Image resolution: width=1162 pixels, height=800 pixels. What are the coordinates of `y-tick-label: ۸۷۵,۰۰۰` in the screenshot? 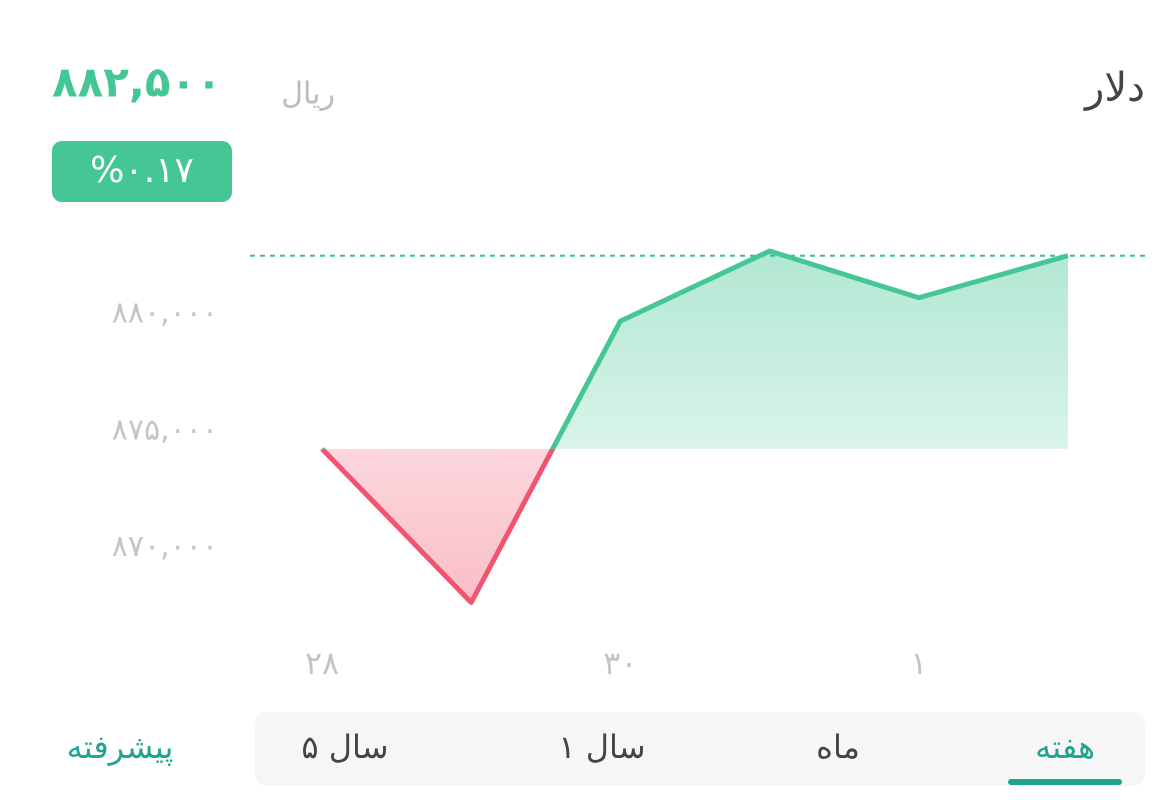 It's located at (165, 429).